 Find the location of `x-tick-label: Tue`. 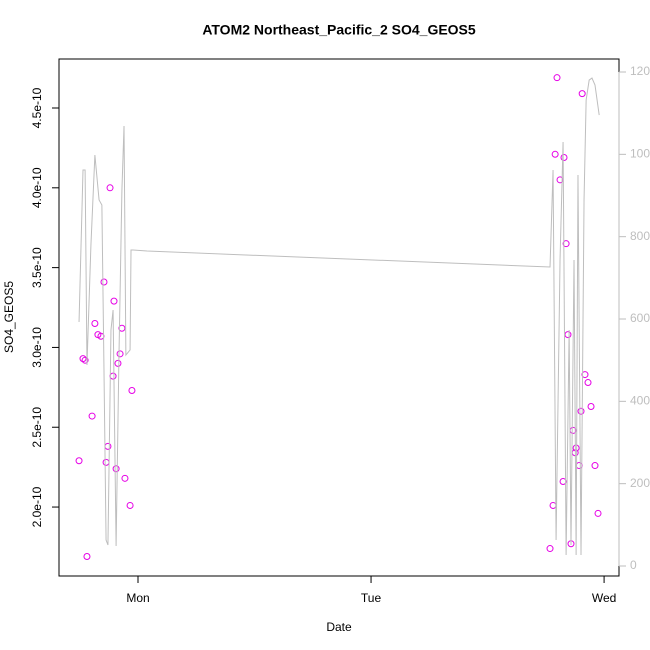

x-tick-label: Tue is located at coordinates (371, 598).